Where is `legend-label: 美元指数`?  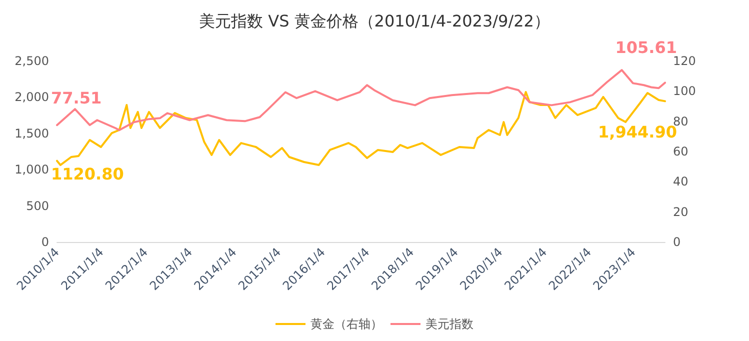
legend-label: 美元指数 is located at coordinates (450, 324).